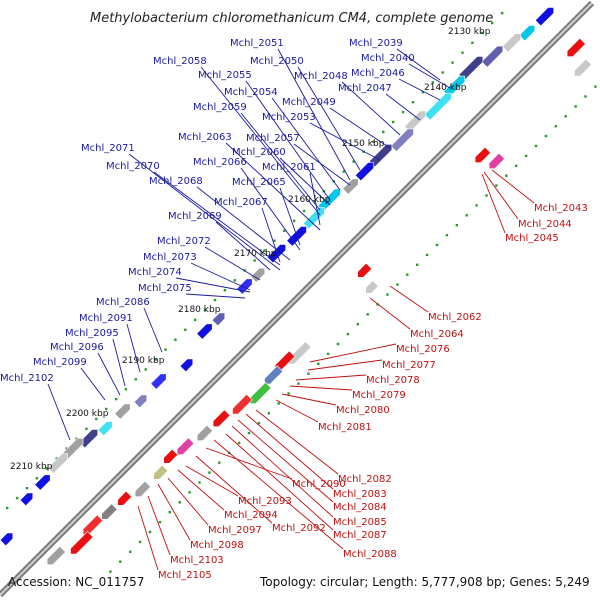 The width and height of the screenshot is (600, 600). I want to click on reverse-gene-label: Mchl_2103, so click(197, 560).